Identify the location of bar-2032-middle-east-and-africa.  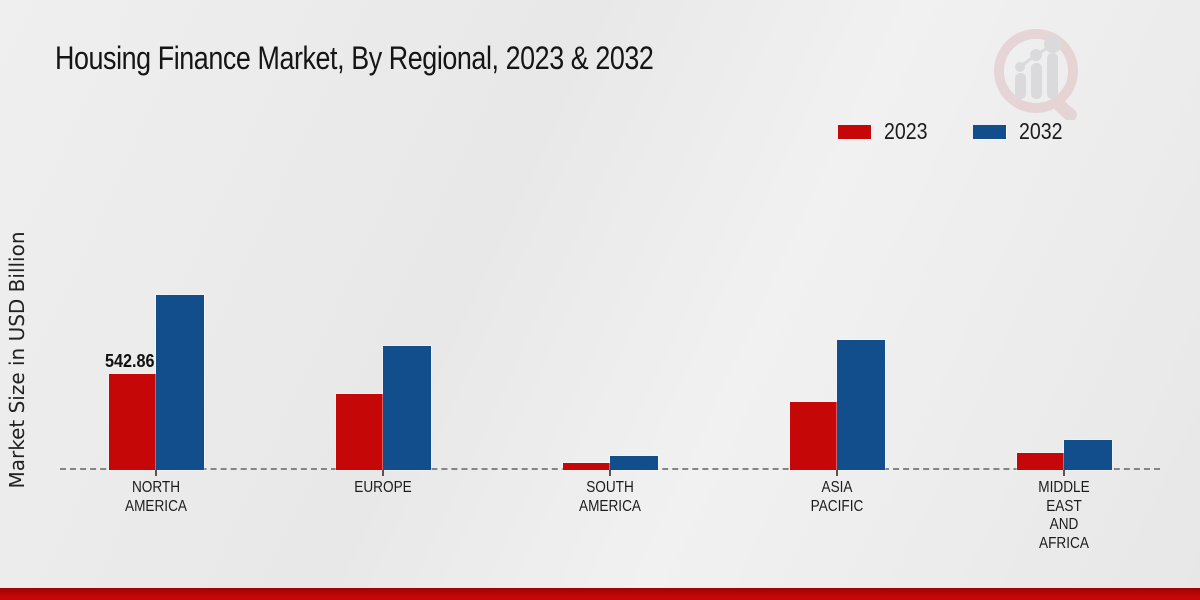
(1088, 455).